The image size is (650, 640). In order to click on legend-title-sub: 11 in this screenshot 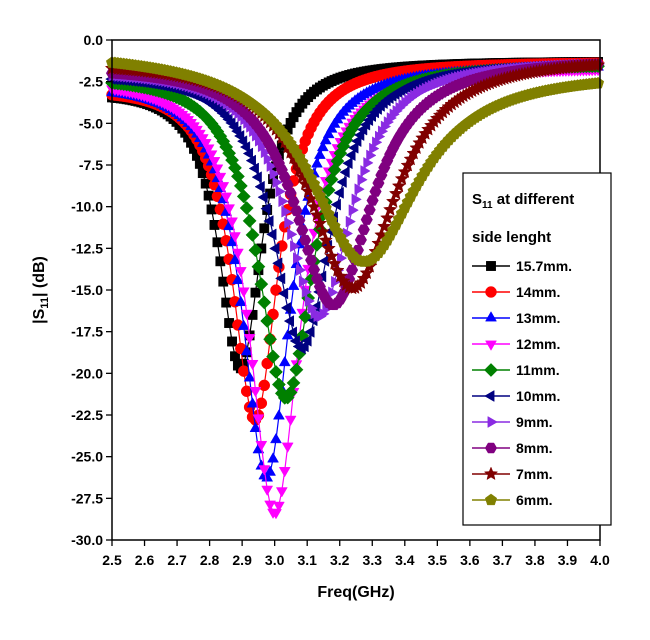, I will do `click(487, 205)`.